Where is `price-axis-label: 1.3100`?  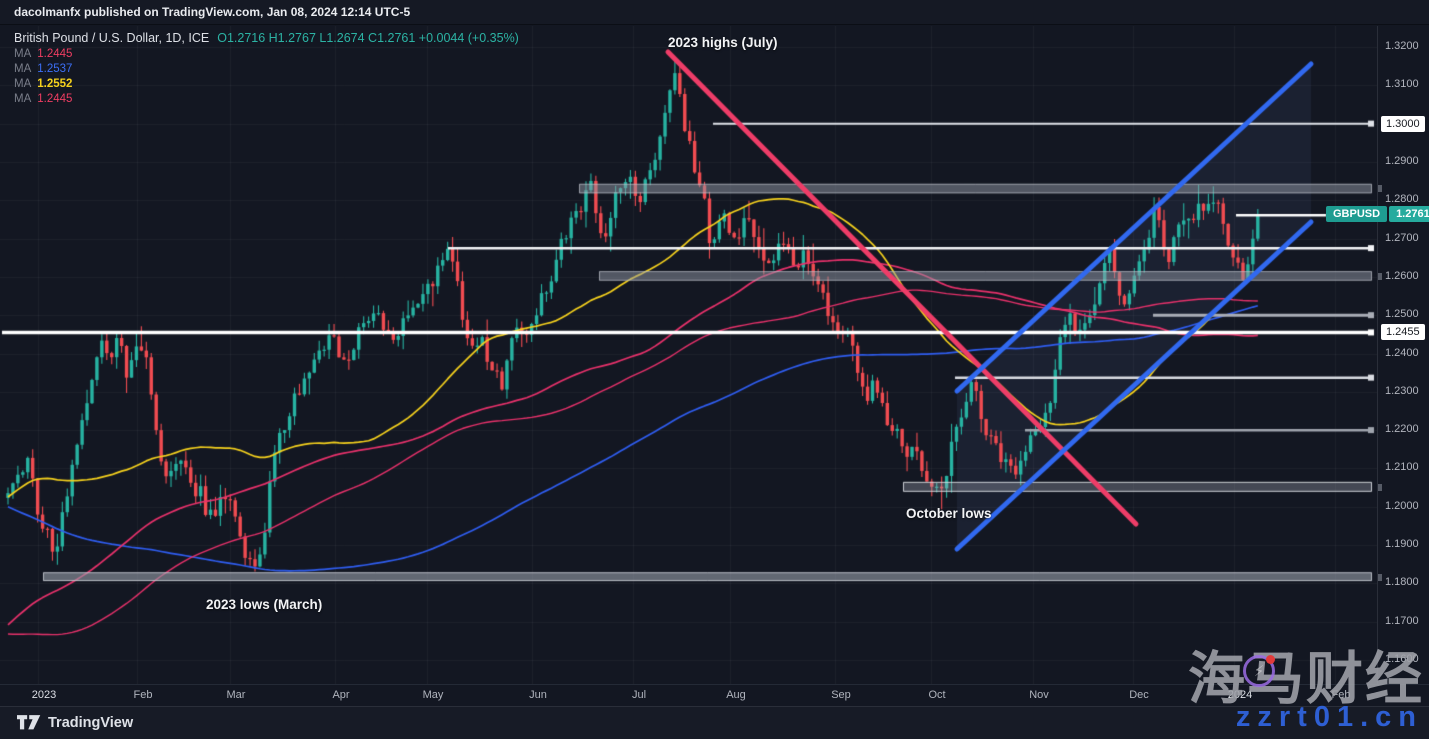 price-axis-label: 1.3100 is located at coordinates (1402, 84).